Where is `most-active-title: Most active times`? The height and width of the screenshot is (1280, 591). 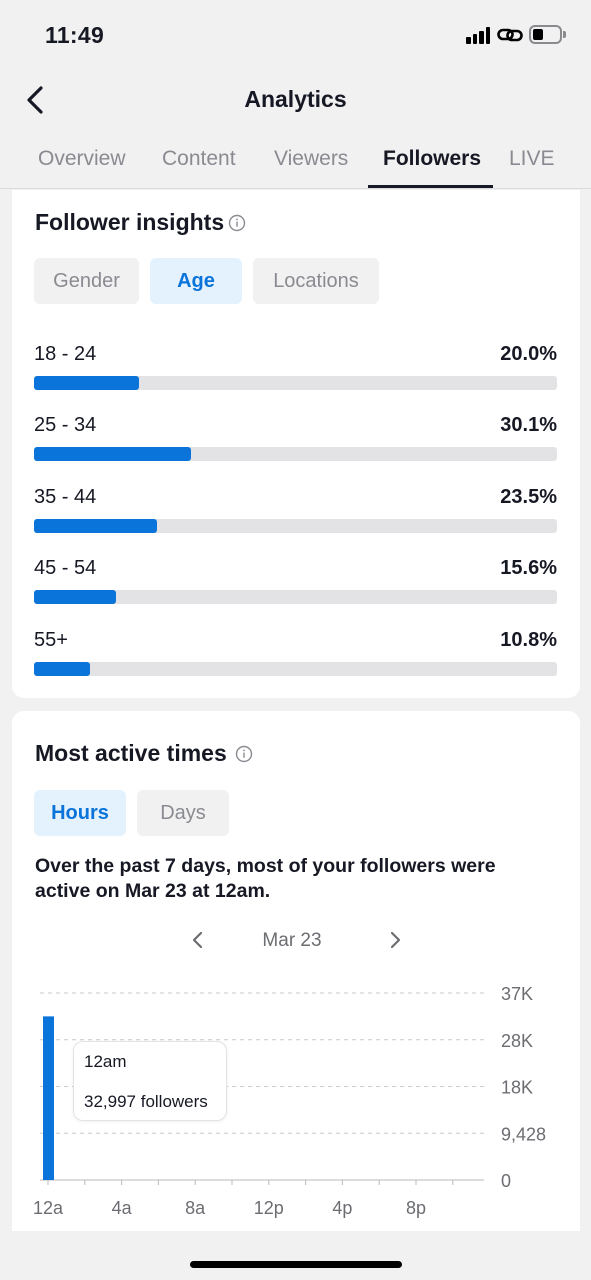 most-active-title: Most active times is located at coordinates (144, 753).